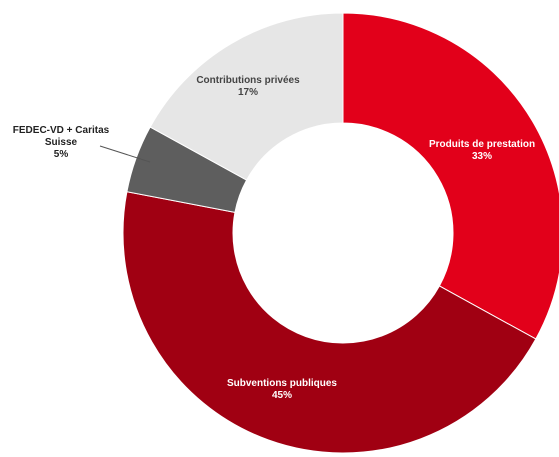 This screenshot has width=559, height=457. I want to click on slice-label-line: Produits de prestation, so click(482, 144).